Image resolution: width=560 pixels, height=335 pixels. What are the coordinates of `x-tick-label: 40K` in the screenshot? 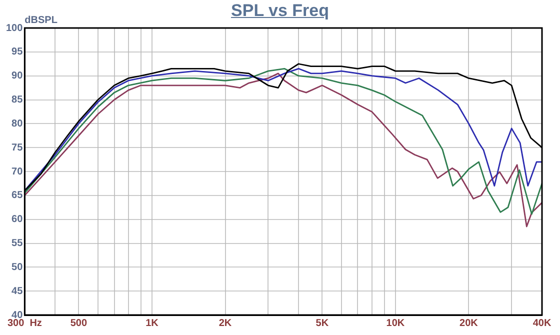 It's located at (542, 323).